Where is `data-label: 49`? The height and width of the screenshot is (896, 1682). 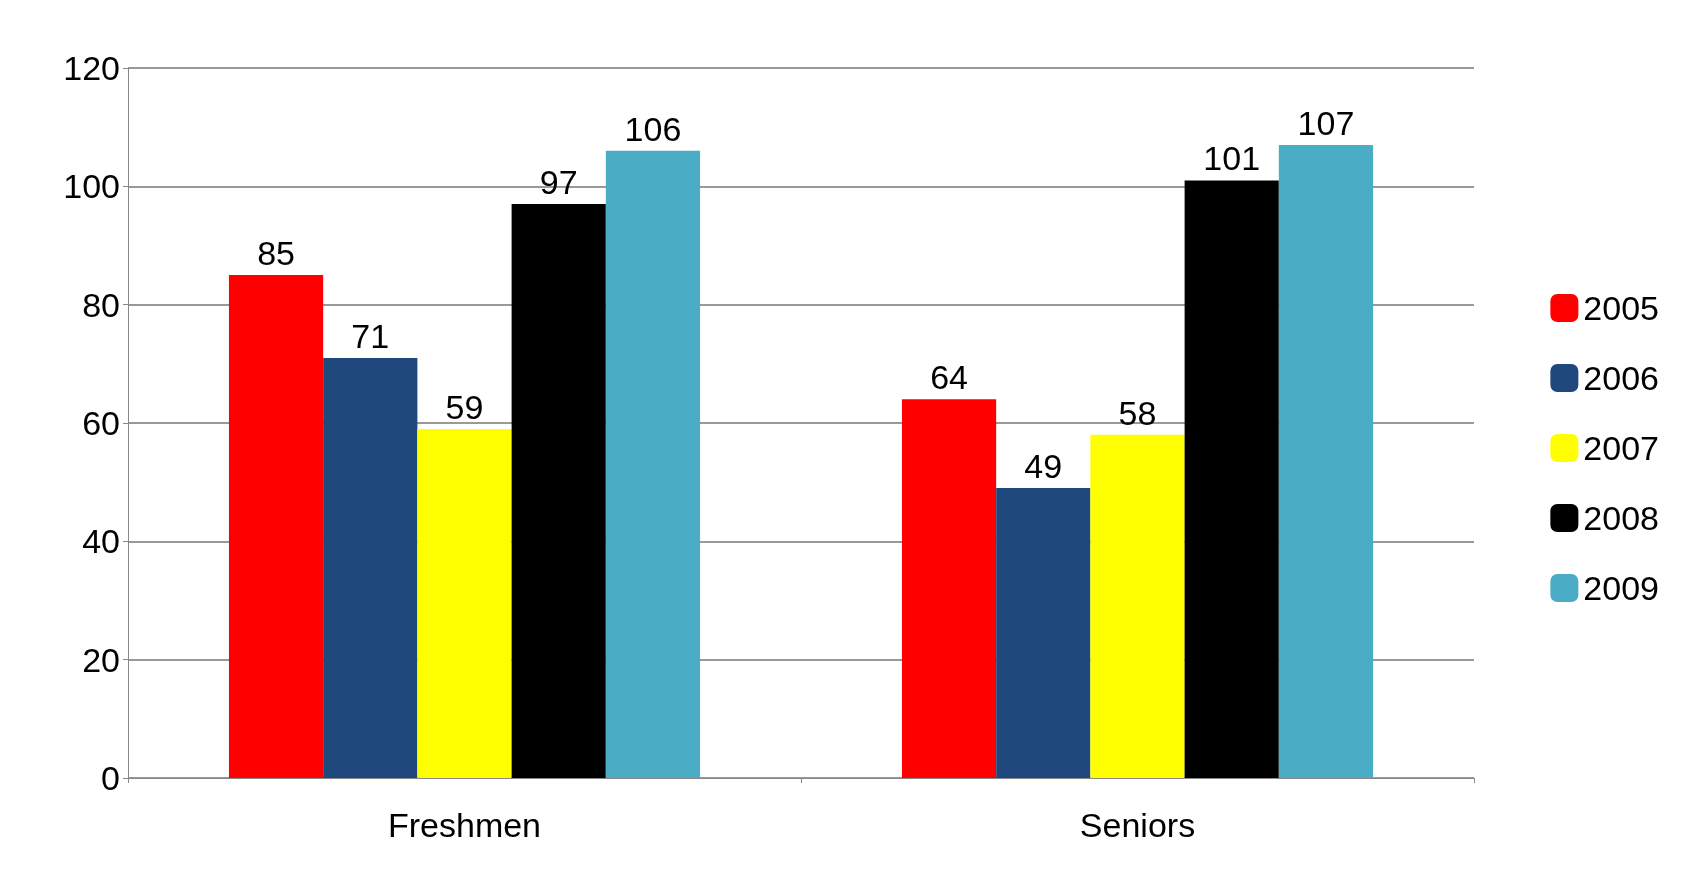 data-label: 49 is located at coordinates (1043, 466).